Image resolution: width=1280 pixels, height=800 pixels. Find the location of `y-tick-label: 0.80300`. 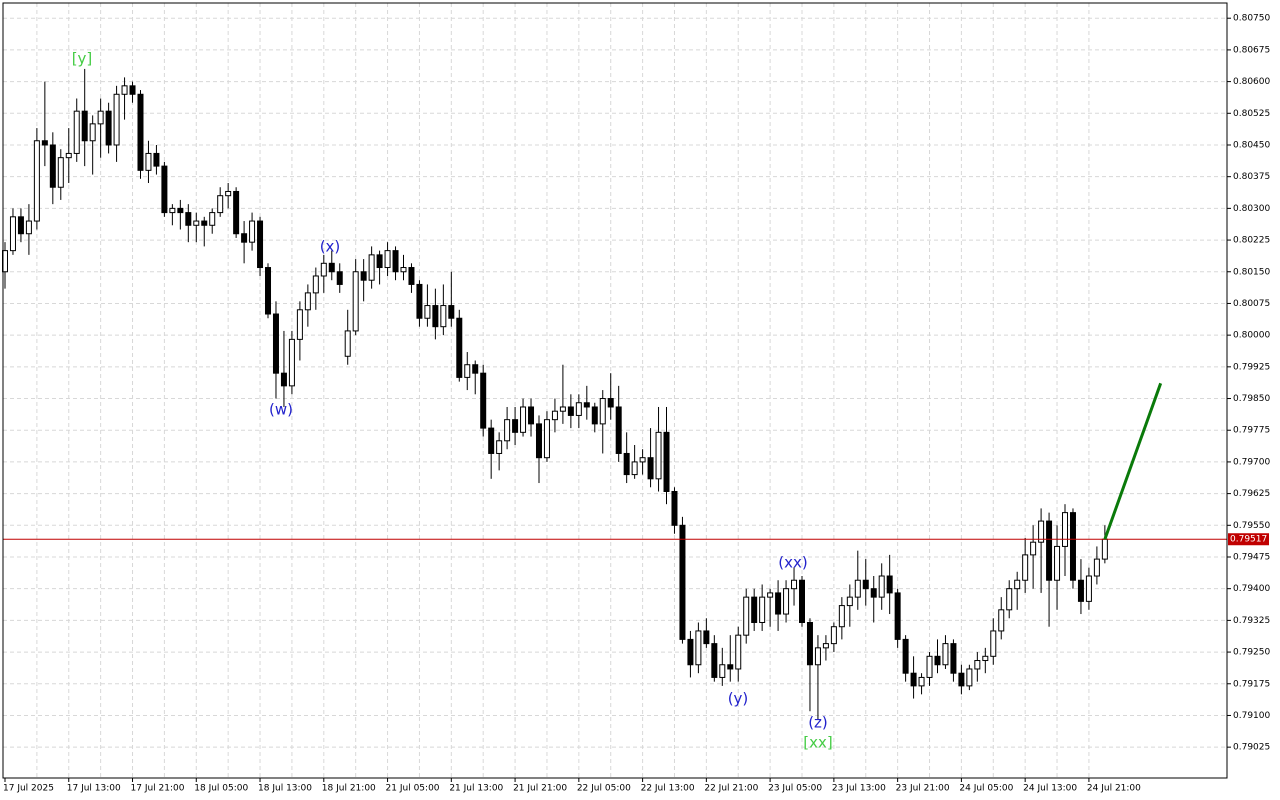

y-tick-label: 0.80300 is located at coordinates (1251, 209).